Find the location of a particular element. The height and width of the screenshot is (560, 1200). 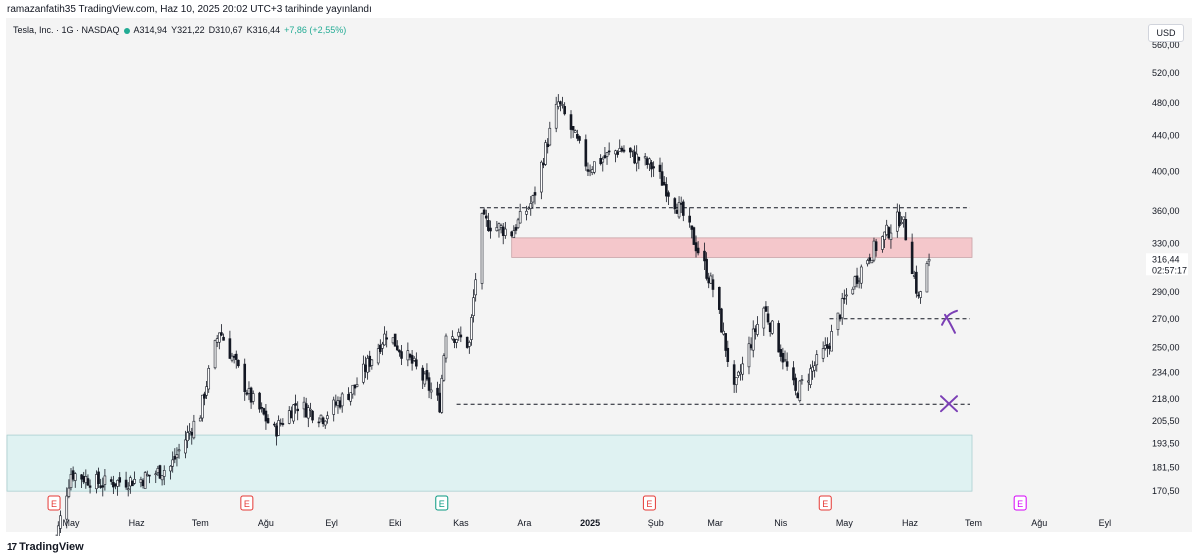

x-tick-label: 2025 is located at coordinates (590, 523).